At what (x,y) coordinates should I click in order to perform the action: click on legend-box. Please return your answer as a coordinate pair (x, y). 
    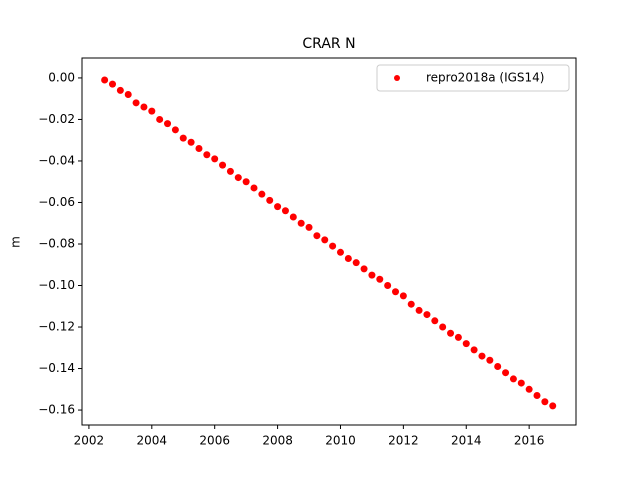
    Looking at the image, I should click on (473, 78).